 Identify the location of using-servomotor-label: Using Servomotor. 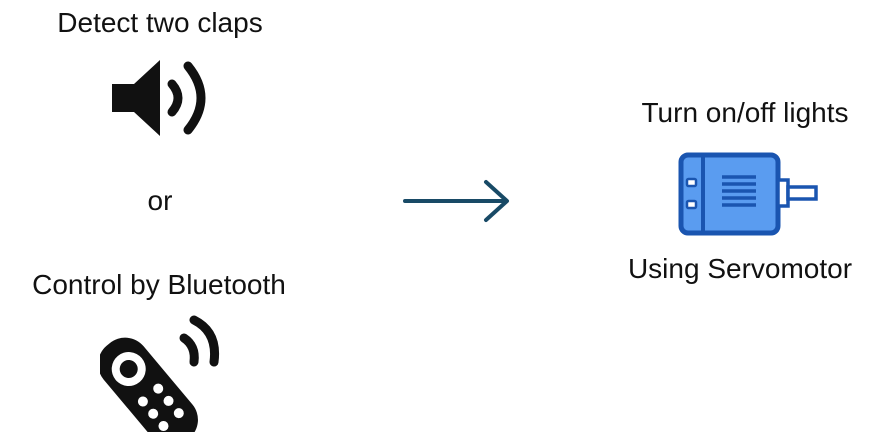
(740, 268).